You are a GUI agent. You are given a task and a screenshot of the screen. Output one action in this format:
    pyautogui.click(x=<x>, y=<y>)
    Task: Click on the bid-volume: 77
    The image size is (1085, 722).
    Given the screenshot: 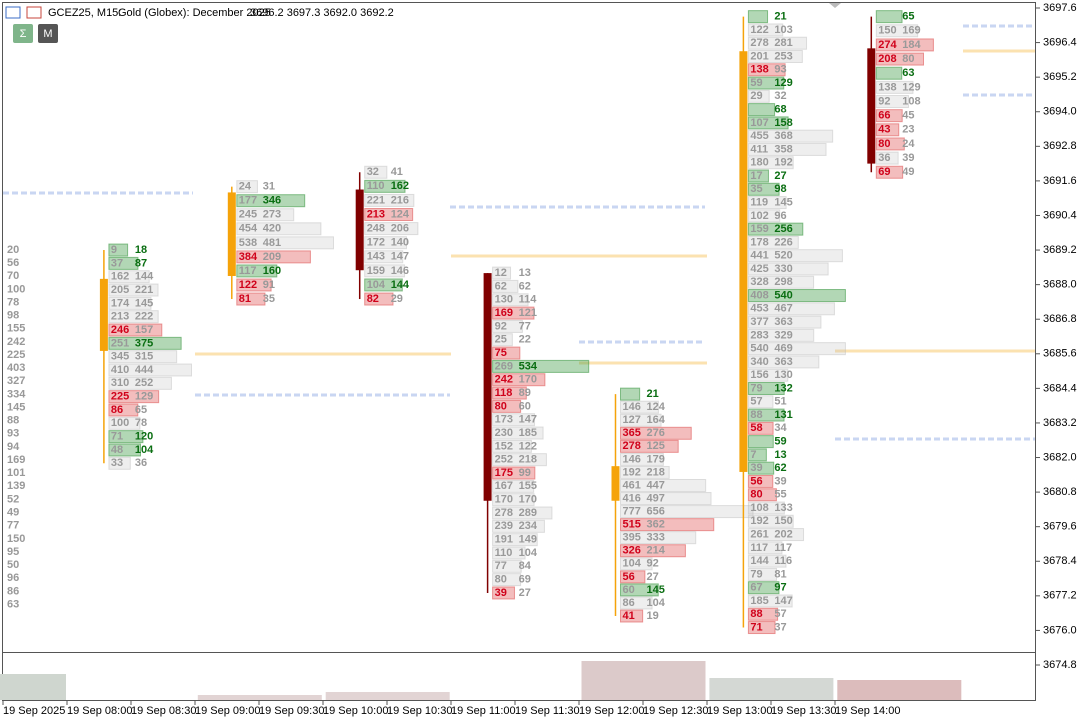 What is the action you would take?
    pyautogui.click(x=501, y=566)
    